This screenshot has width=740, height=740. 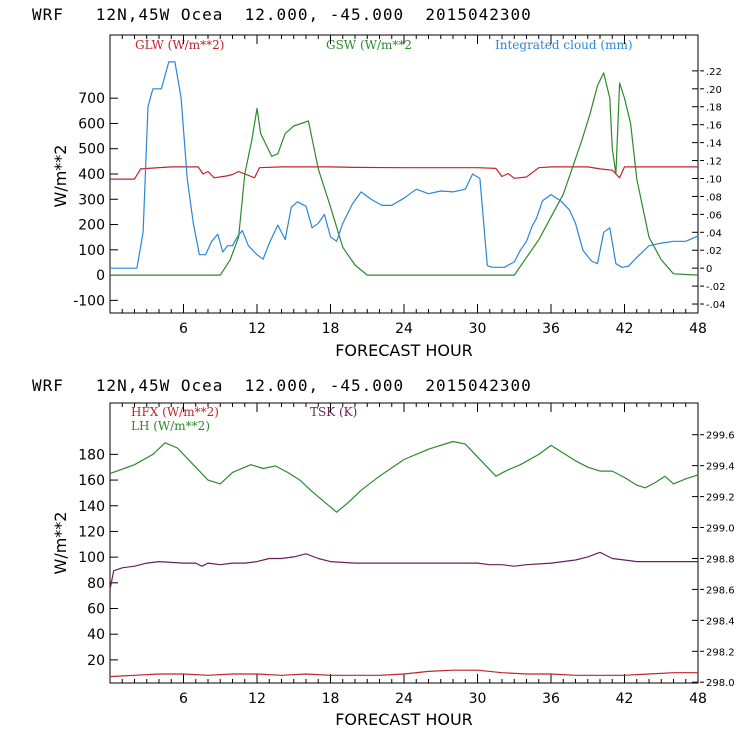 What do you see at coordinates (720, 683) in the screenshot?
I see `right-tick-label: 298.0` at bounding box center [720, 683].